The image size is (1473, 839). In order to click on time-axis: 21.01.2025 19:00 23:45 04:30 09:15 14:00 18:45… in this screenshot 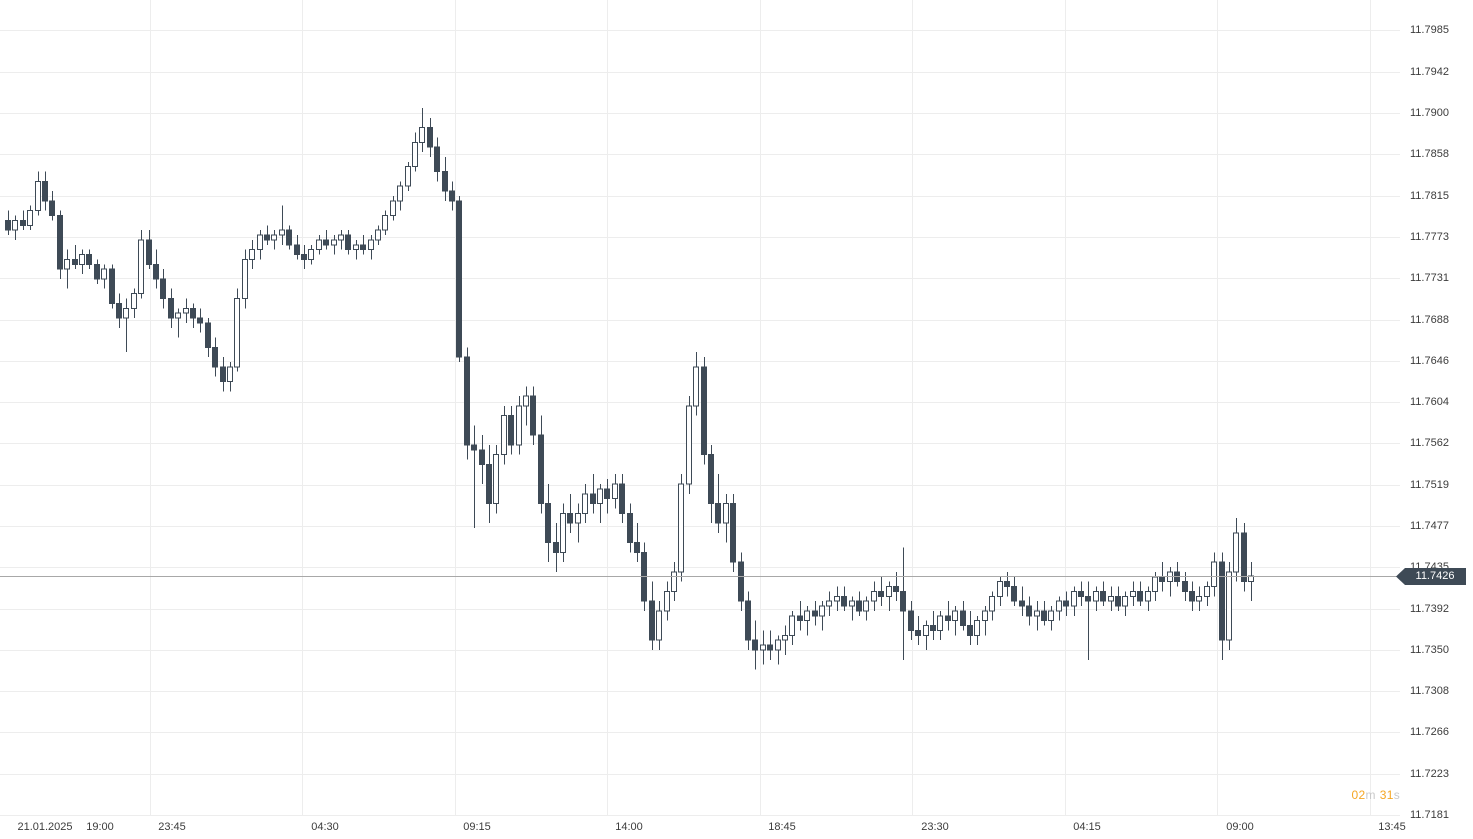, I will do `click(736, 827)`.